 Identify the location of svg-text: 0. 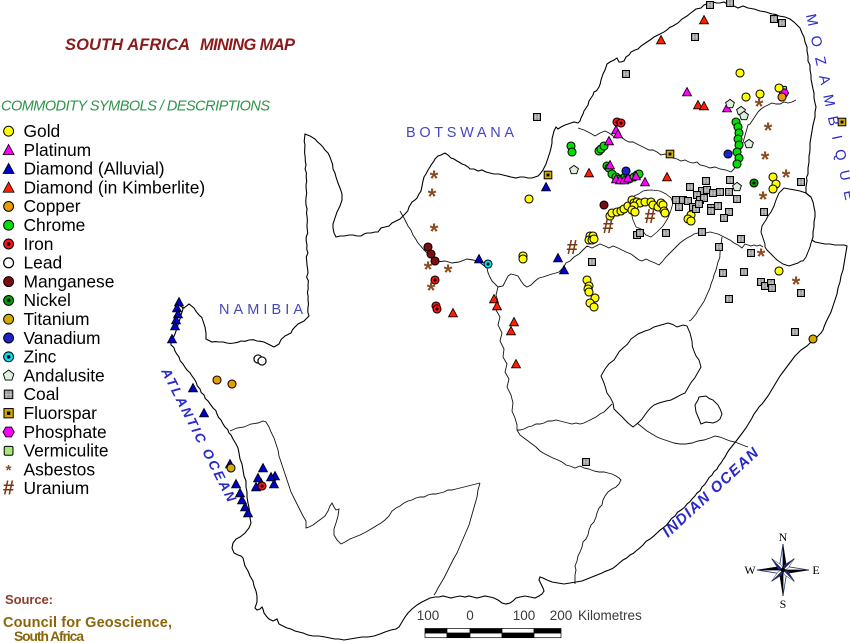
(470, 615).